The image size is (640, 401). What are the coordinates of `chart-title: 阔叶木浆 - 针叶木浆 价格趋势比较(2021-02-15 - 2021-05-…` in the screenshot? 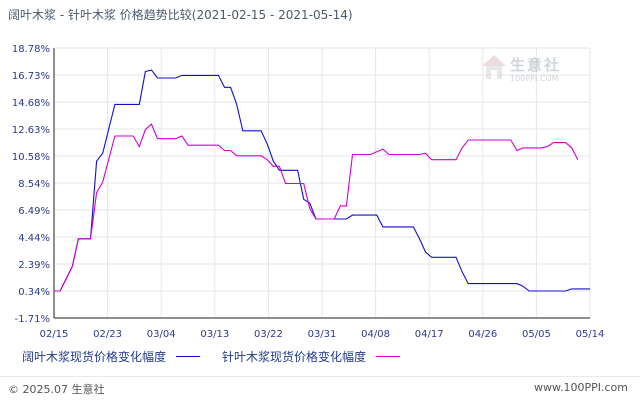 It's located at (180, 15).